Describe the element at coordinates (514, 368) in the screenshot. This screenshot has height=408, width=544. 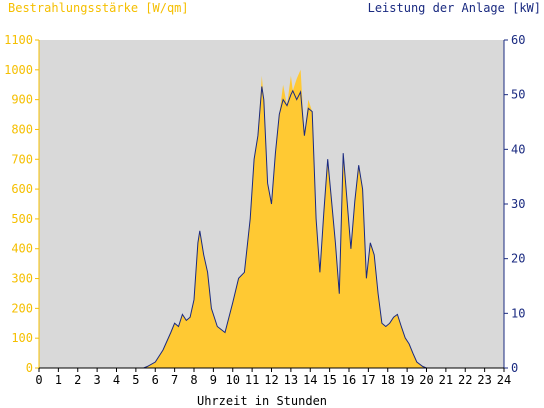
I see `right-tick-label: 0` at that location.